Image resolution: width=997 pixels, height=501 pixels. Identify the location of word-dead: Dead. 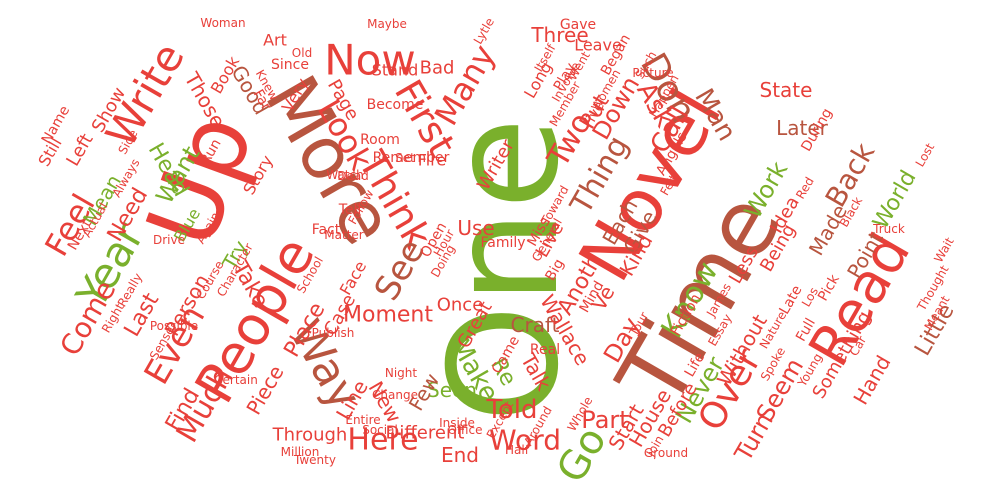
(353, 176).